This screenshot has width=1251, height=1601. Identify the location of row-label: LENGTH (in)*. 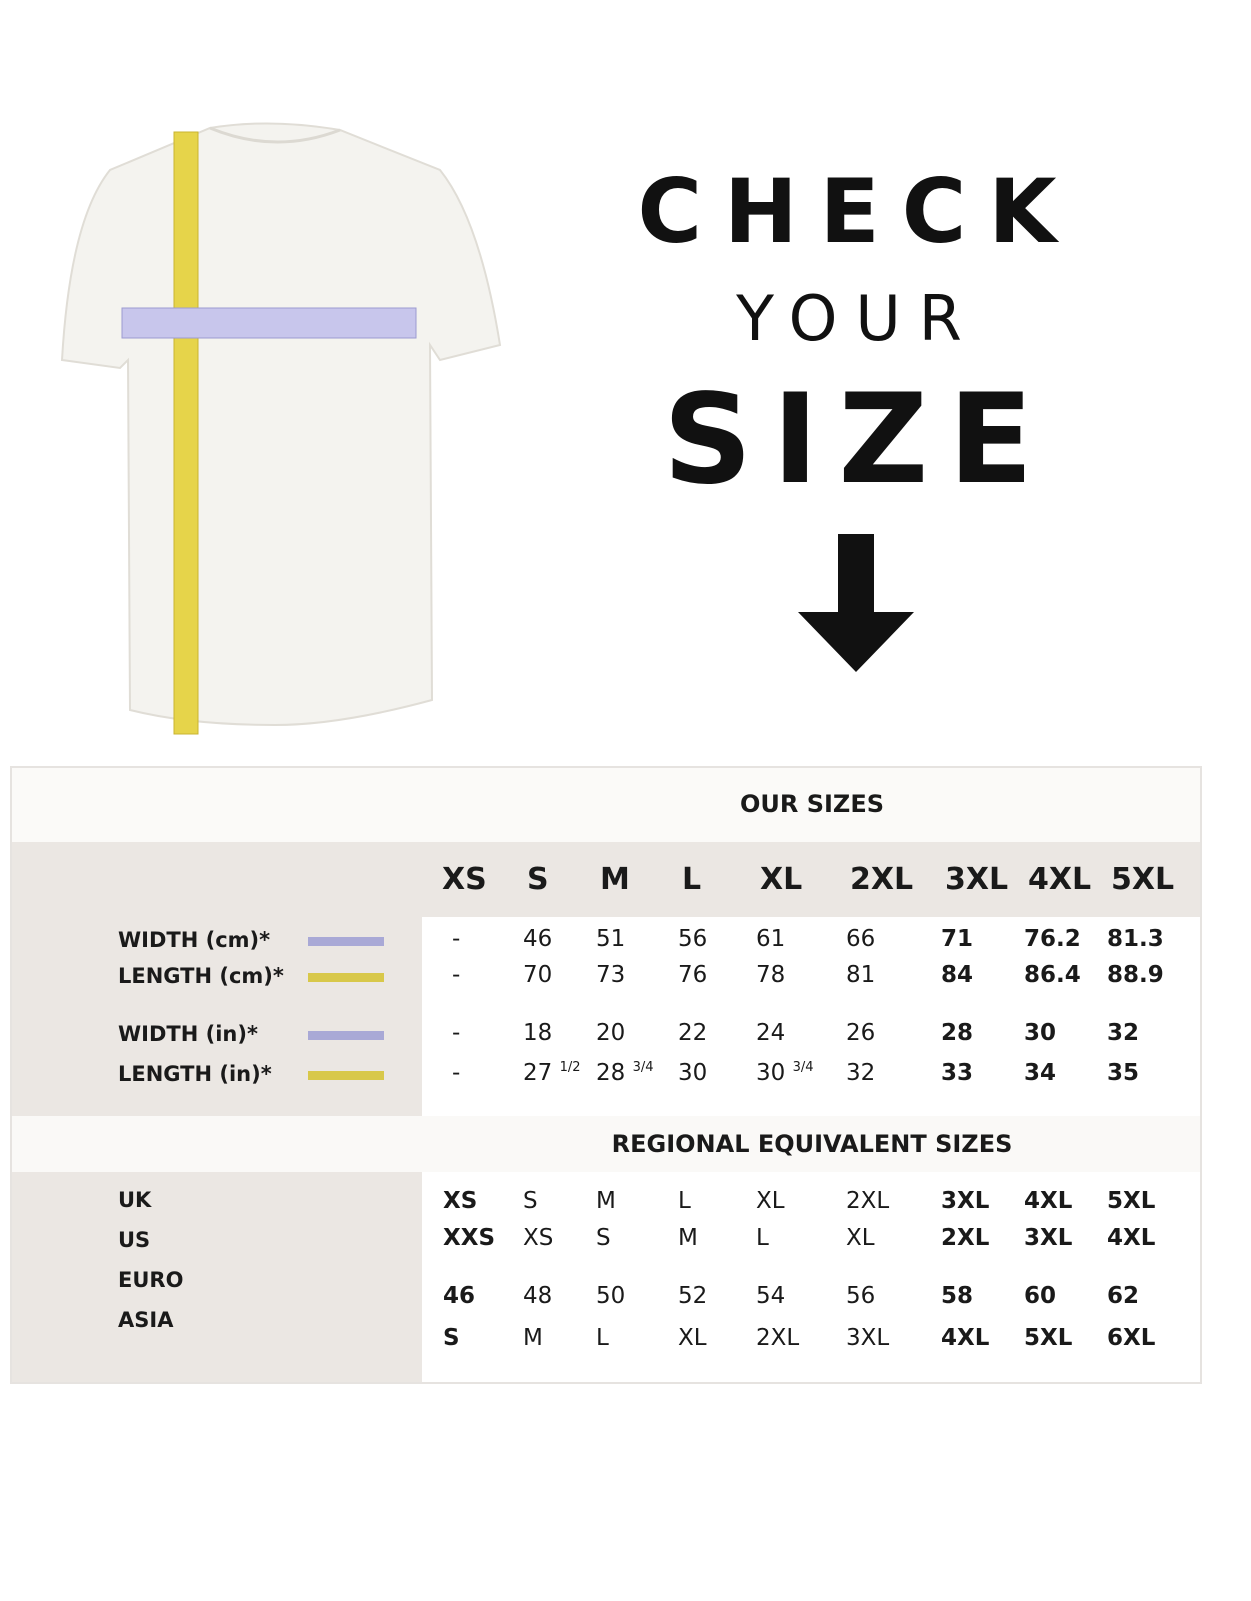
(195, 1074).